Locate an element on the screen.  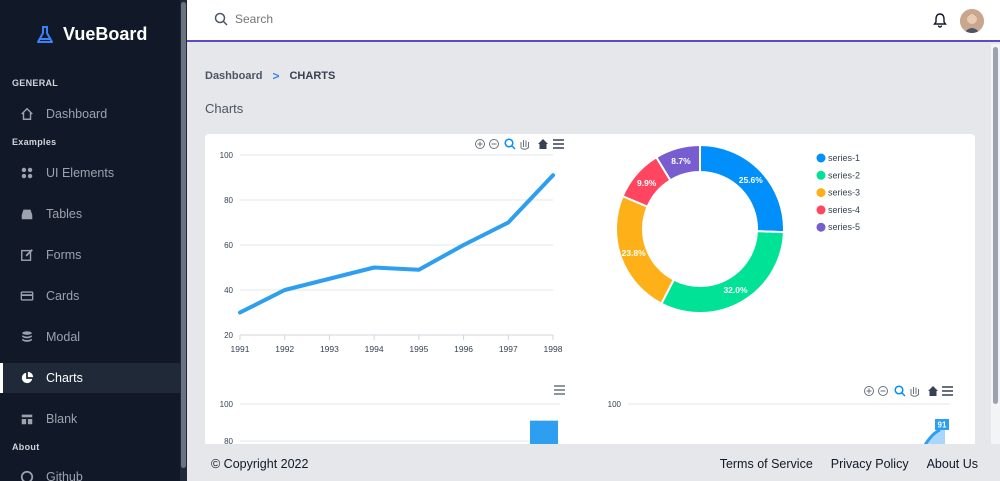
donut-slice-label: 23.8% is located at coordinates (634, 253).